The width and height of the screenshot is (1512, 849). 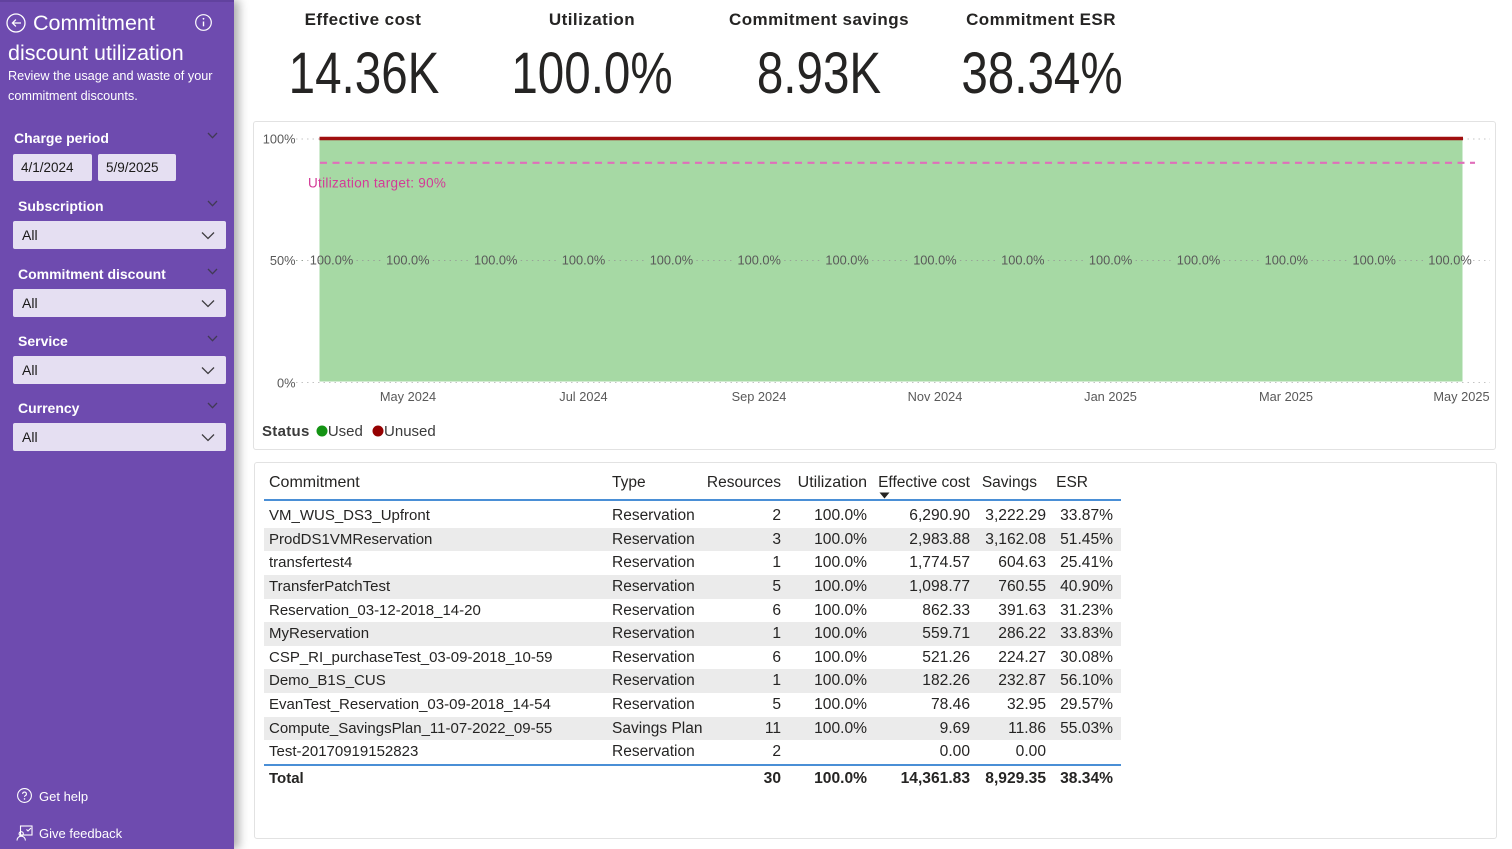 I want to click on svg-text: May 2024, so click(x=408, y=396).